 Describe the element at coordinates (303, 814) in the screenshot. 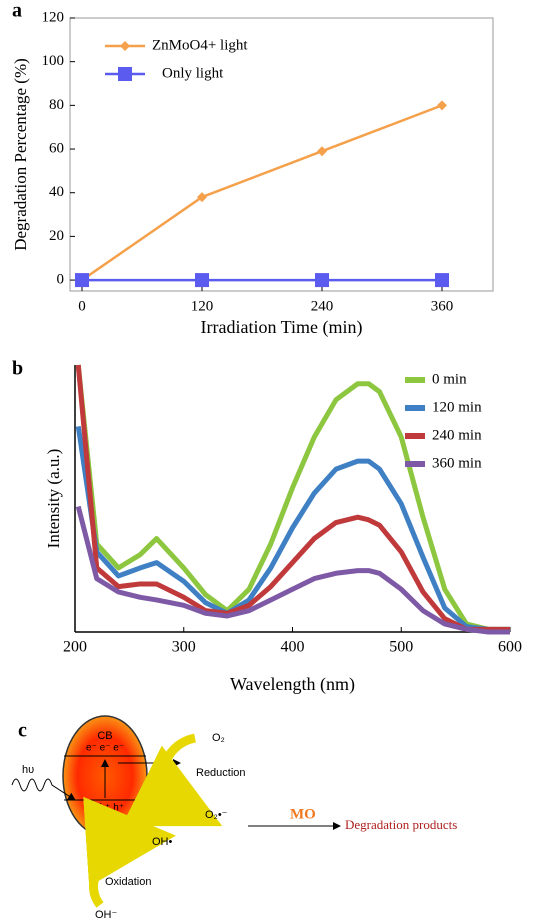

I see `pollutant: MO` at that location.